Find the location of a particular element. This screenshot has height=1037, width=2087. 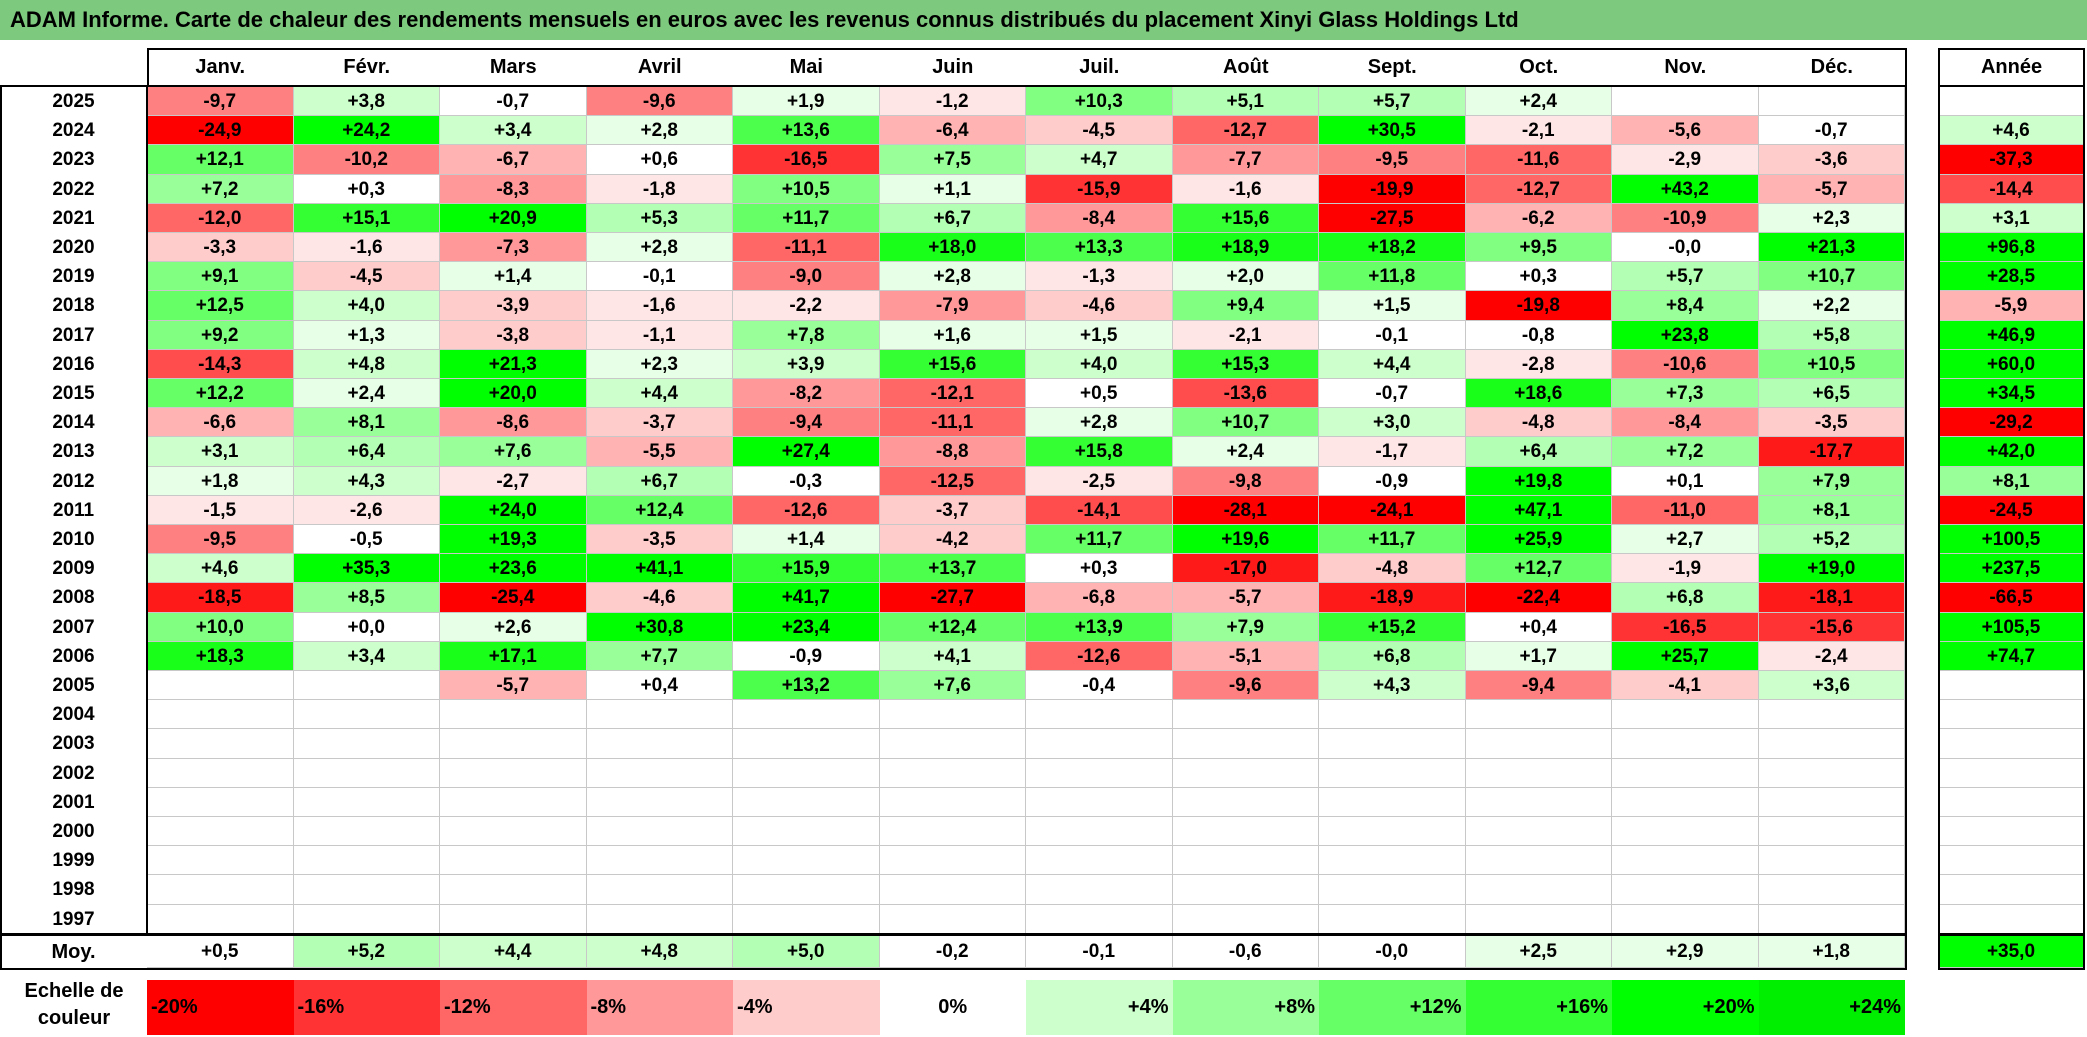

month-value-cell: +5,2 is located at coordinates (1831, 540).